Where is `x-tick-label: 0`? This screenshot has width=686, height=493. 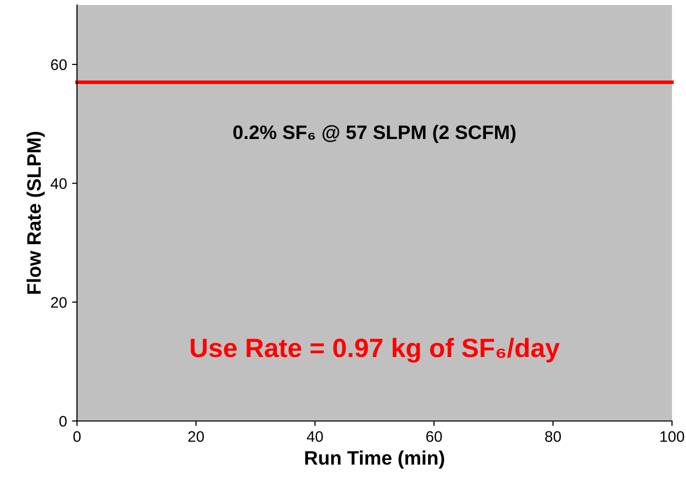 x-tick-label: 0 is located at coordinates (77, 436).